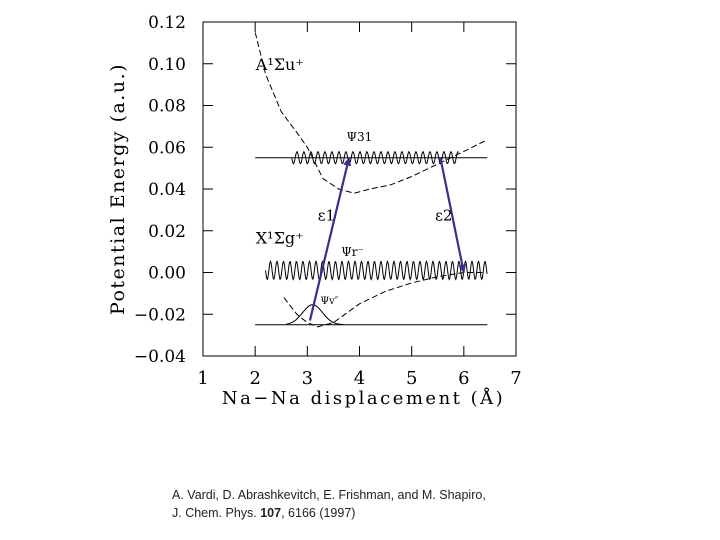 This screenshot has height=540, width=720. I want to click on x-axis-title: Na−Na displacement (Å), so click(363, 398).